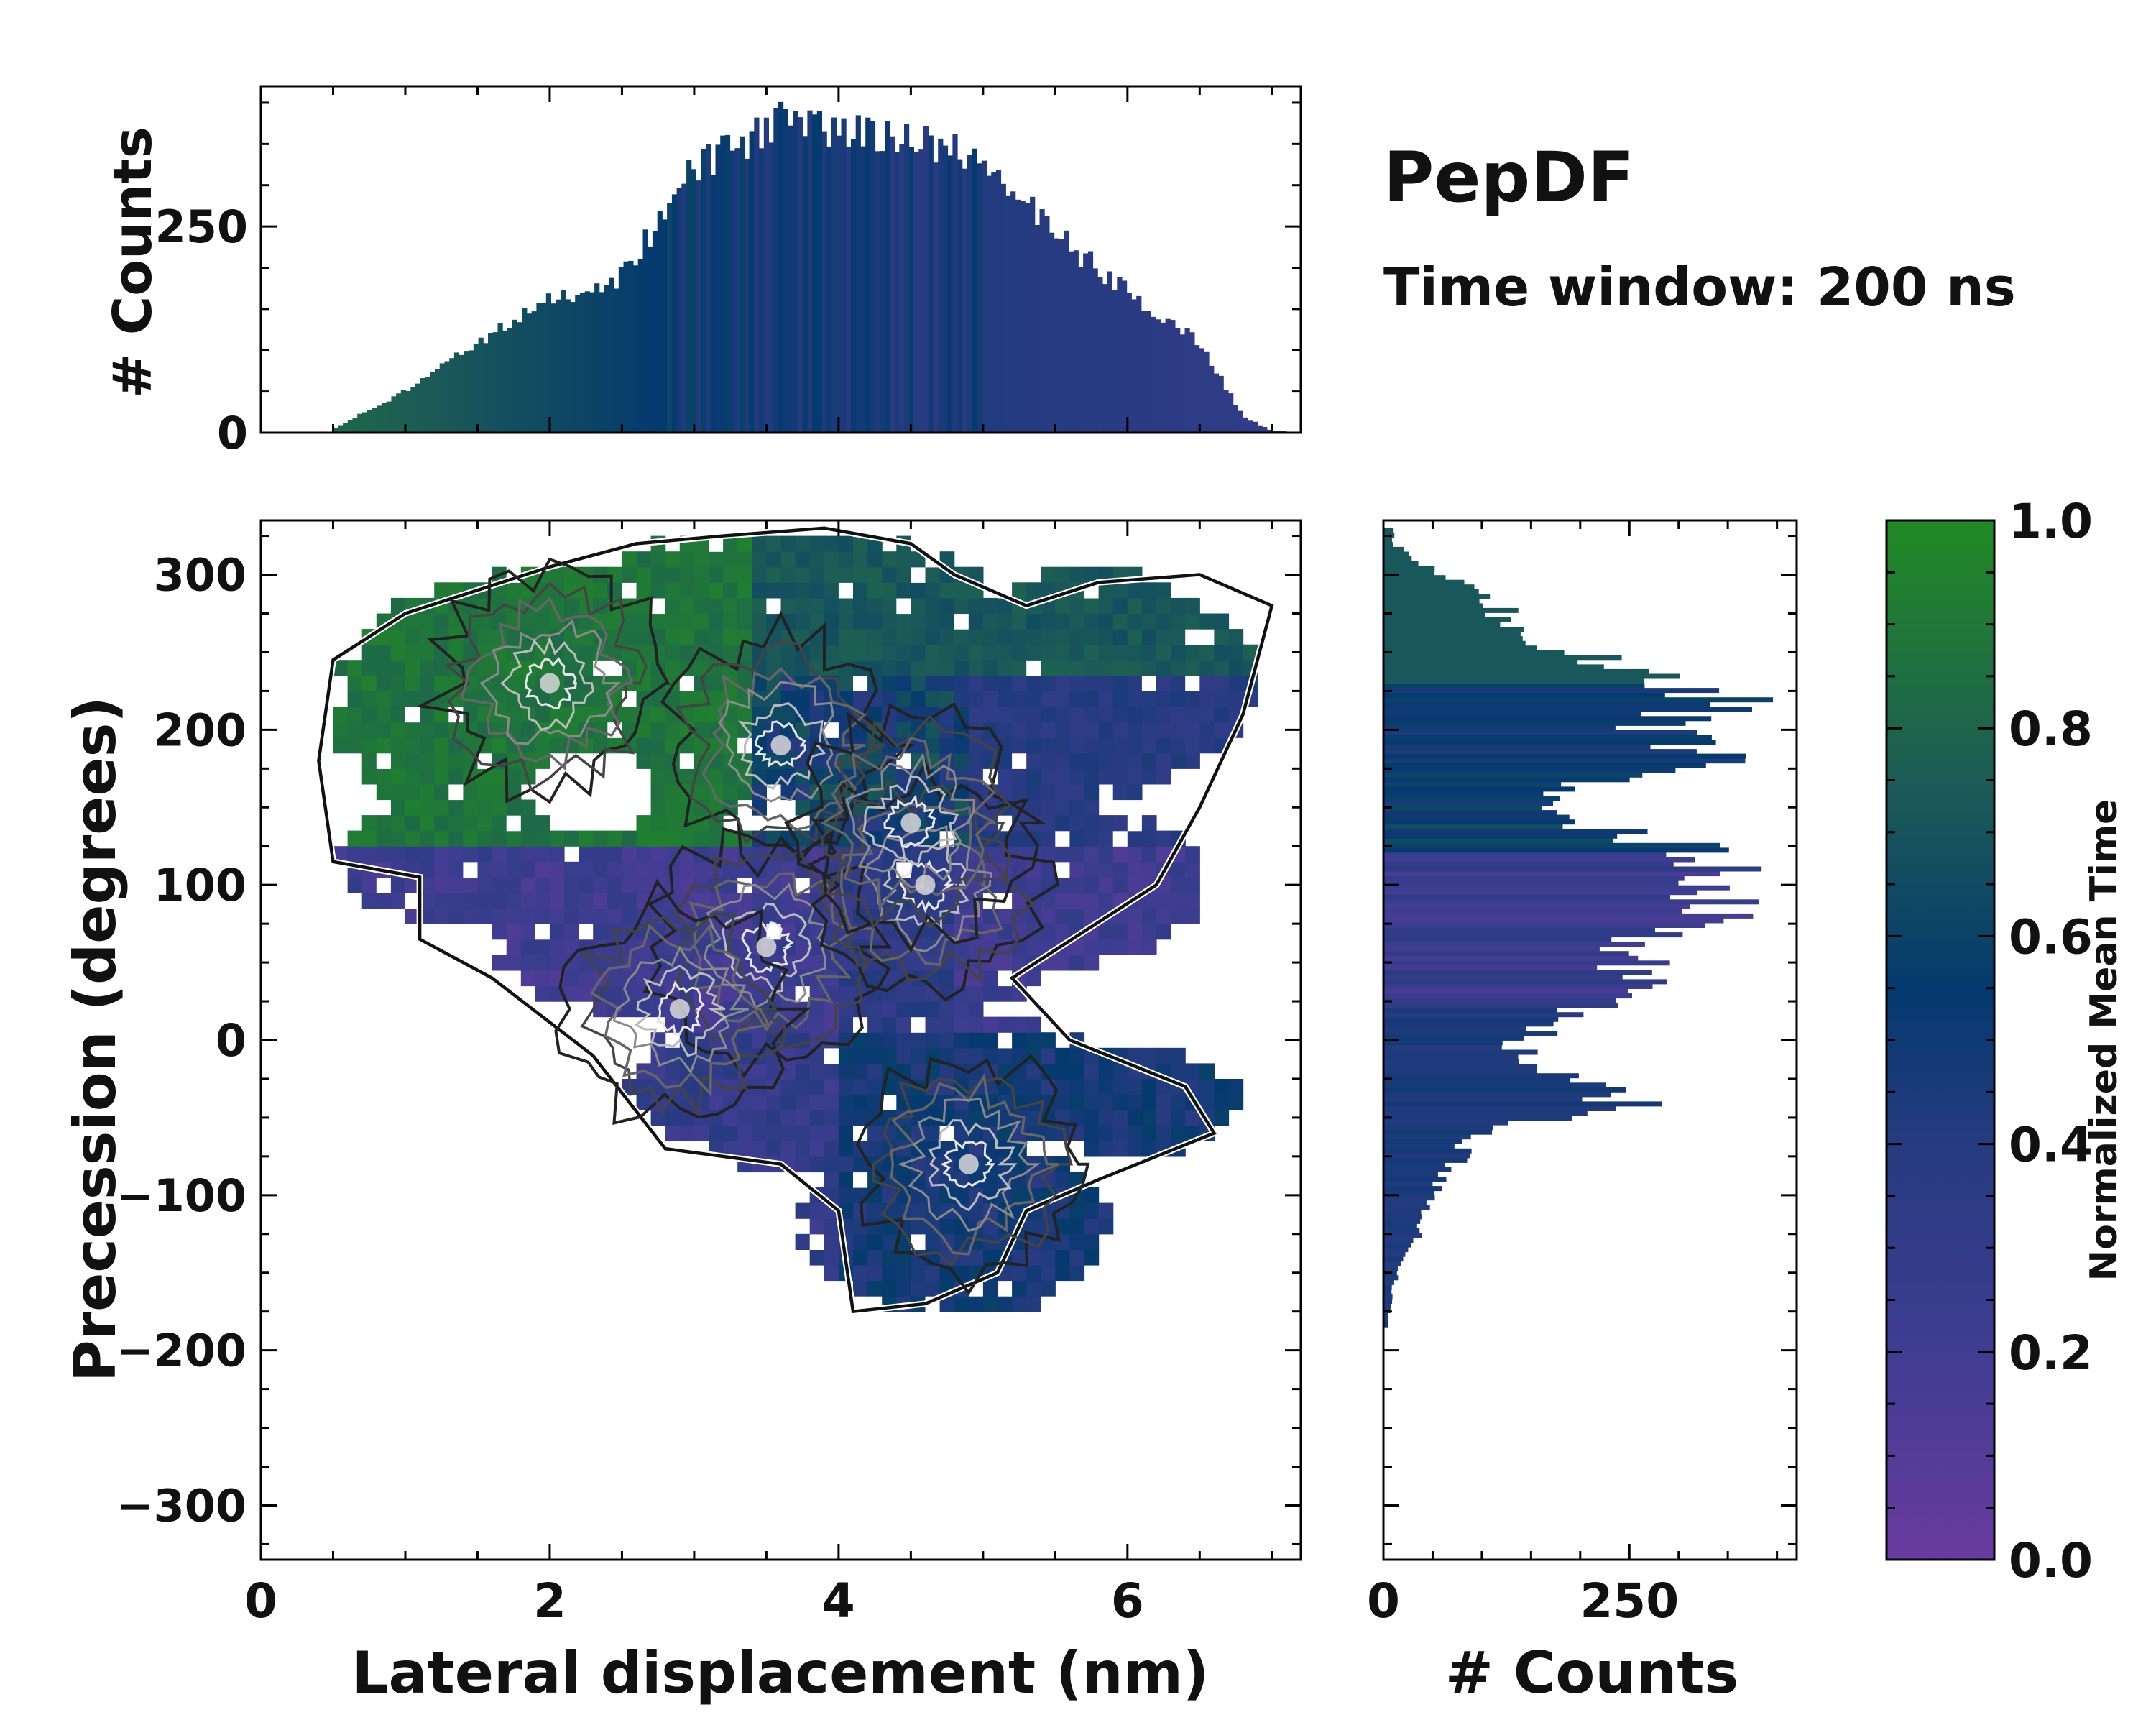 The height and width of the screenshot is (1725, 2156). What do you see at coordinates (781, 1672) in the screenshot?
I see `x-axis-label: Lateral displacement (nm)` at bounding box center [781, 1672].